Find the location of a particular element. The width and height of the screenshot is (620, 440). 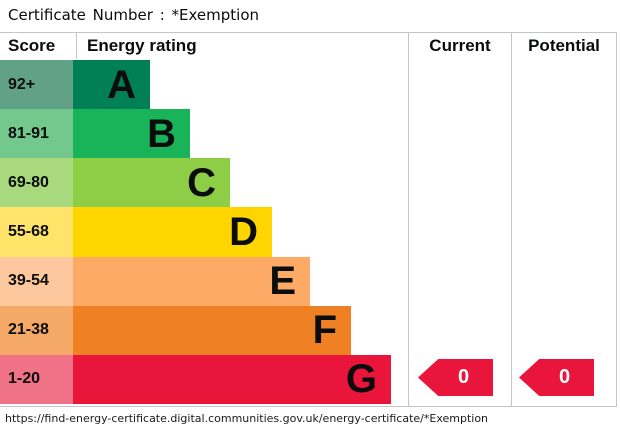

band-bar-a: A is located at coordinates (111, 85).